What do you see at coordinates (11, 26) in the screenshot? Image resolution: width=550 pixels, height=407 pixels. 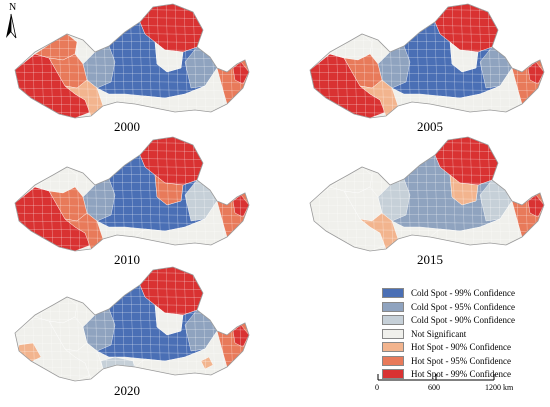 I see `north-arrow-icon` at bounding box center [11, 26].